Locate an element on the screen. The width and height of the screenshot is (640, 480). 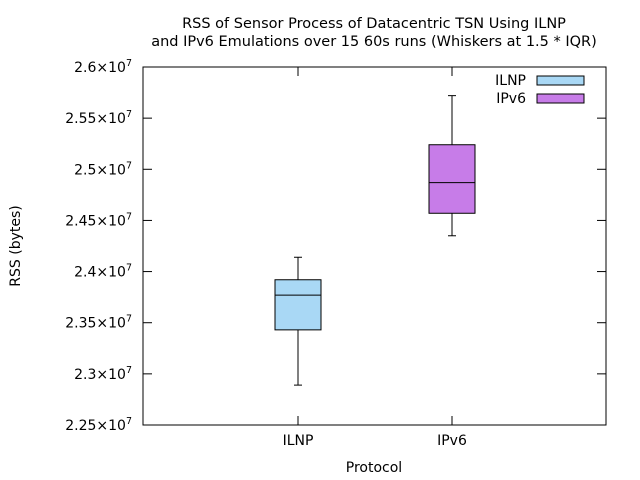
x-tick-label: ILNP is located at coordinates (298, 441).